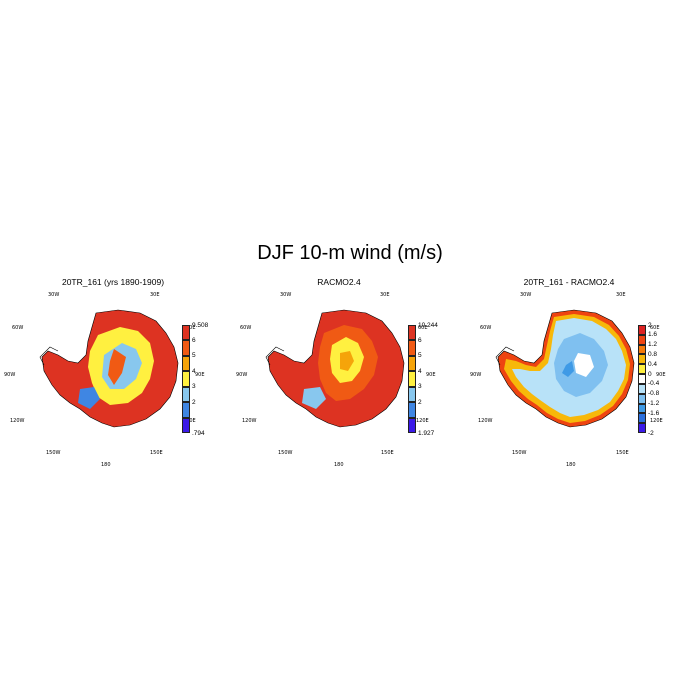 This screenshot has width=700, height=700. What do you see at coordinates (339, 282) in the screenshot?
I see `panel-title: RACMO2.4` at bounding box center [339, 282].